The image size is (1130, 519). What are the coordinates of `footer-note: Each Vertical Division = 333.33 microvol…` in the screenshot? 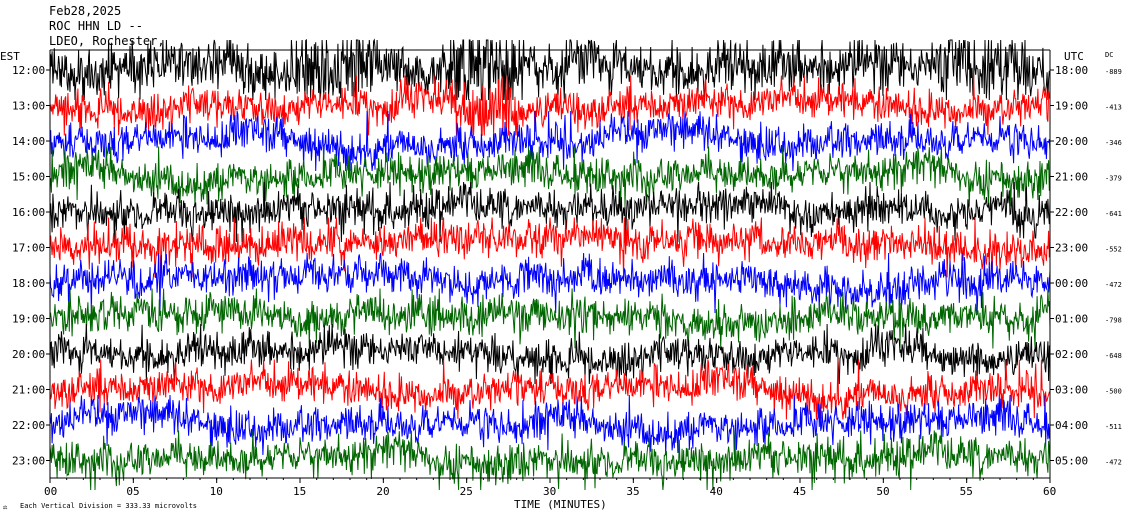 It's located at (108, 506).